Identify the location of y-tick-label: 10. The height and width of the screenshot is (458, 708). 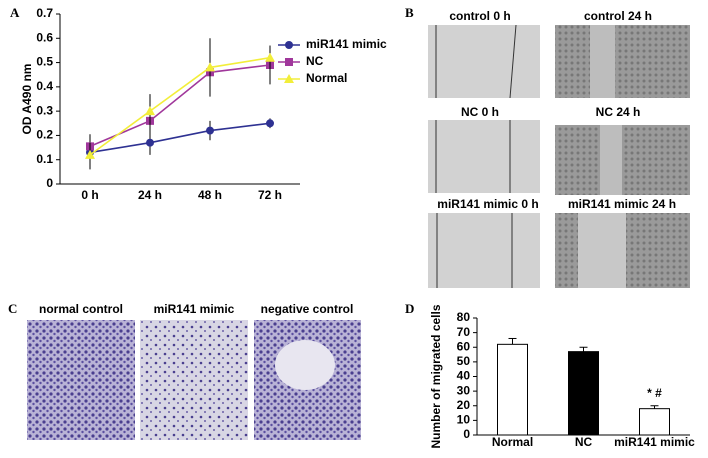
(464, 420).